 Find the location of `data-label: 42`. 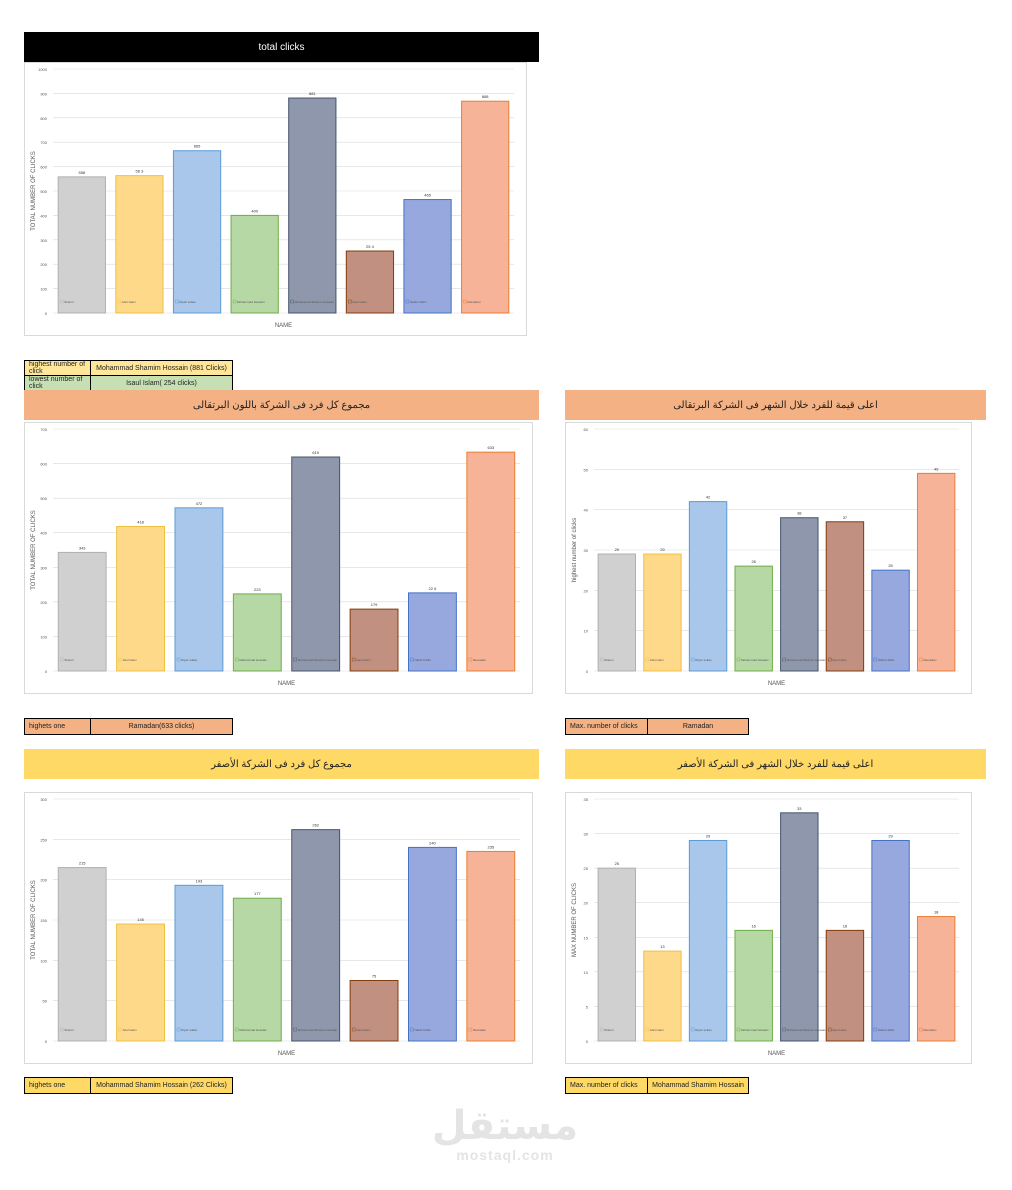

data-label: 42 is located at coordinates (708, 497).